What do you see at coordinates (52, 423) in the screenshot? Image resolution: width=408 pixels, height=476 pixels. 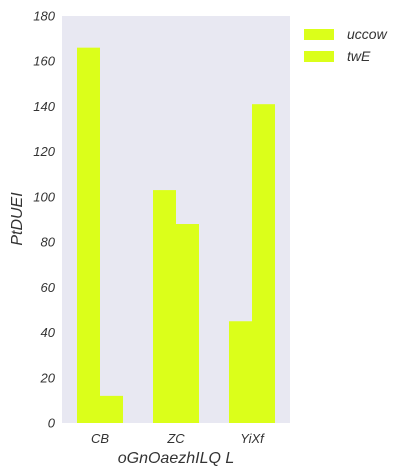 I see `y-tick-label: 0` at bounding box center [52, 423].